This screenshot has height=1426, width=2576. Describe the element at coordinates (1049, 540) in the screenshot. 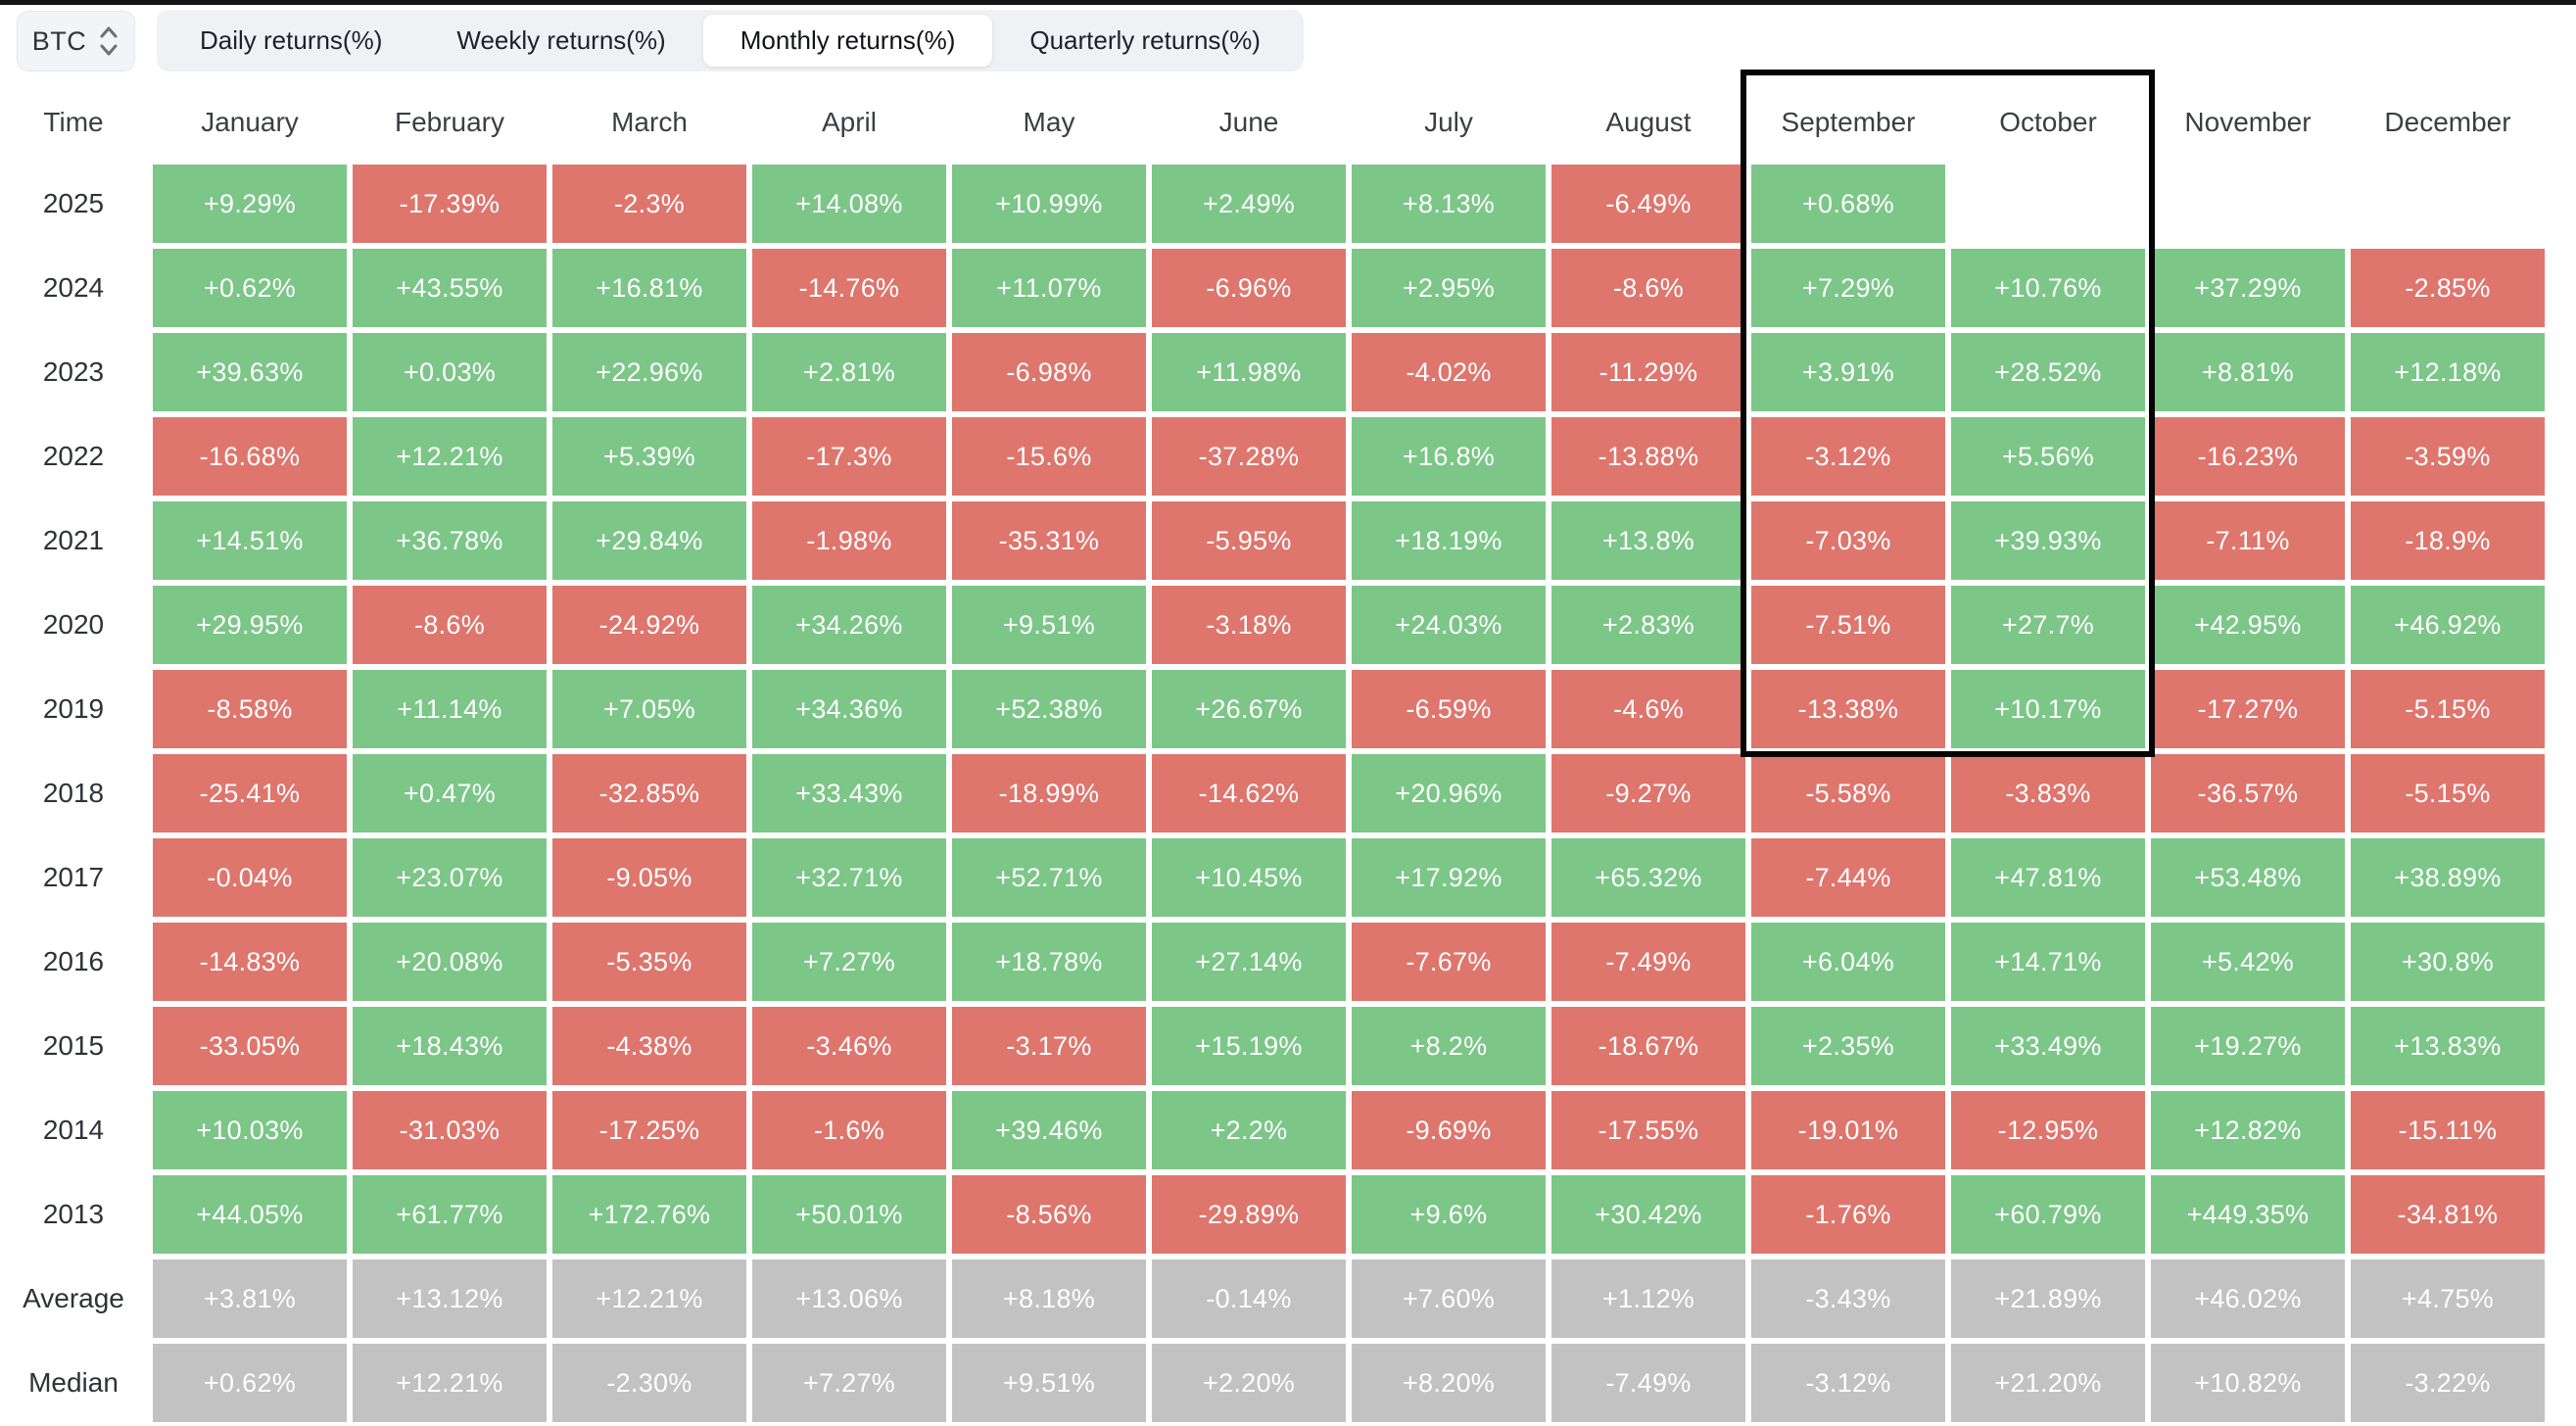

I see `return-cell: -35.31%` at that location.